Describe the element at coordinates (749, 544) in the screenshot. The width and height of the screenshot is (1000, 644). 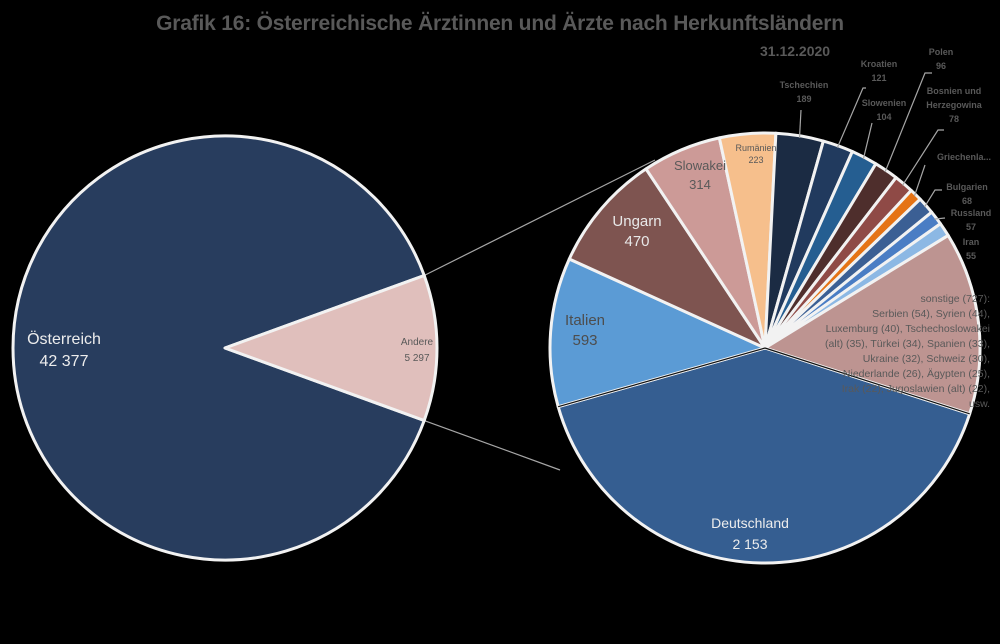
I see `svg-text: 2 153` at that location.